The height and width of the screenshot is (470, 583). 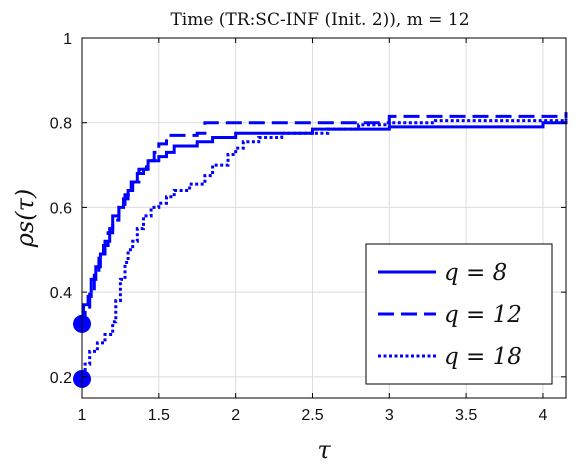 I want to click on x-tick-label: 3, so click(x=389, y=415).